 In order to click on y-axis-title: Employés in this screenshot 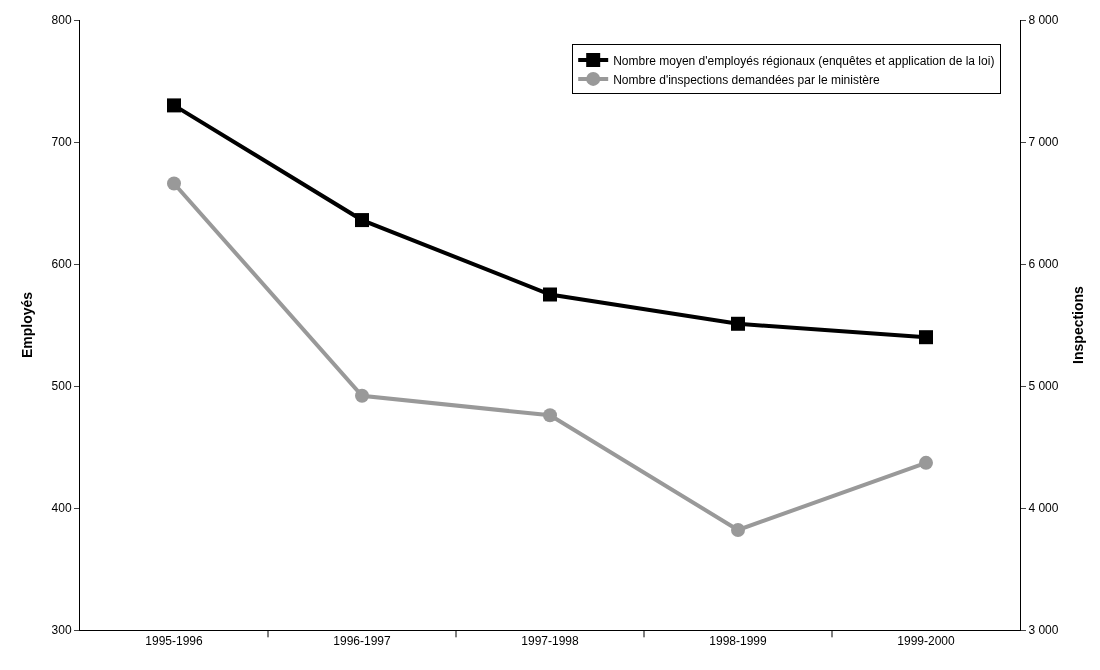, I will do `click(27, 325)`.